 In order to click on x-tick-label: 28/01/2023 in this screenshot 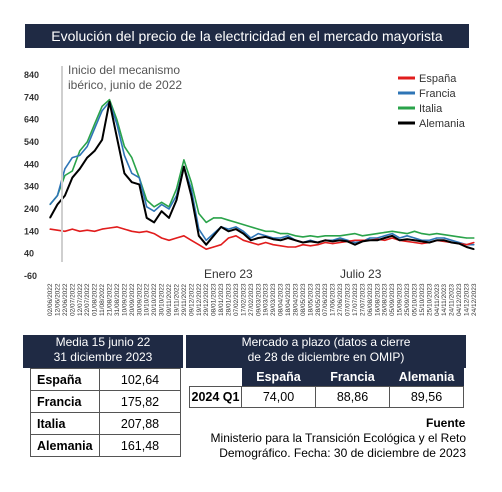, I will do `click(229, 299)`.